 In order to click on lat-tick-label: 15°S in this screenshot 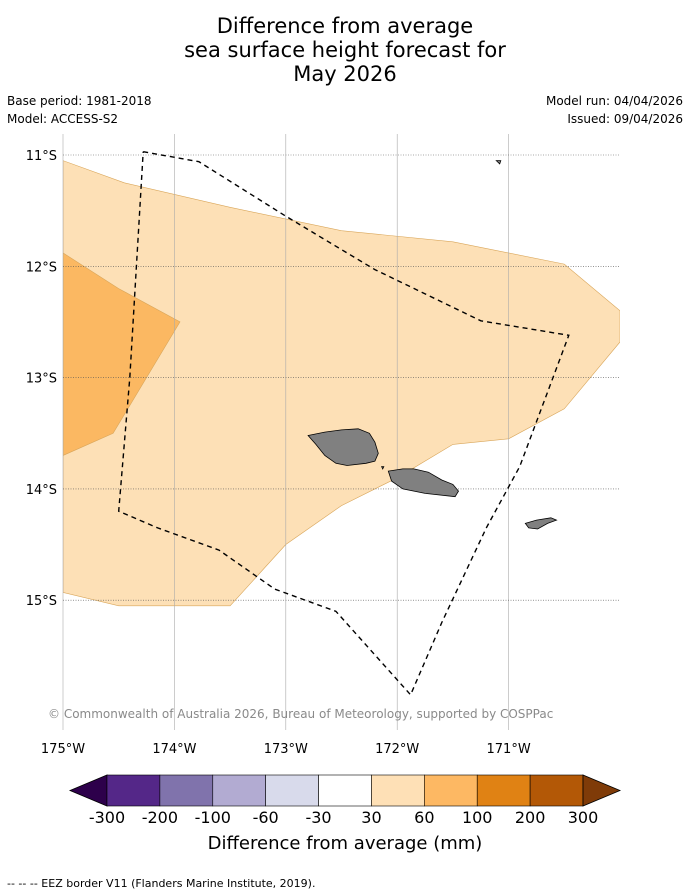, I will do `click(41, 601)`.